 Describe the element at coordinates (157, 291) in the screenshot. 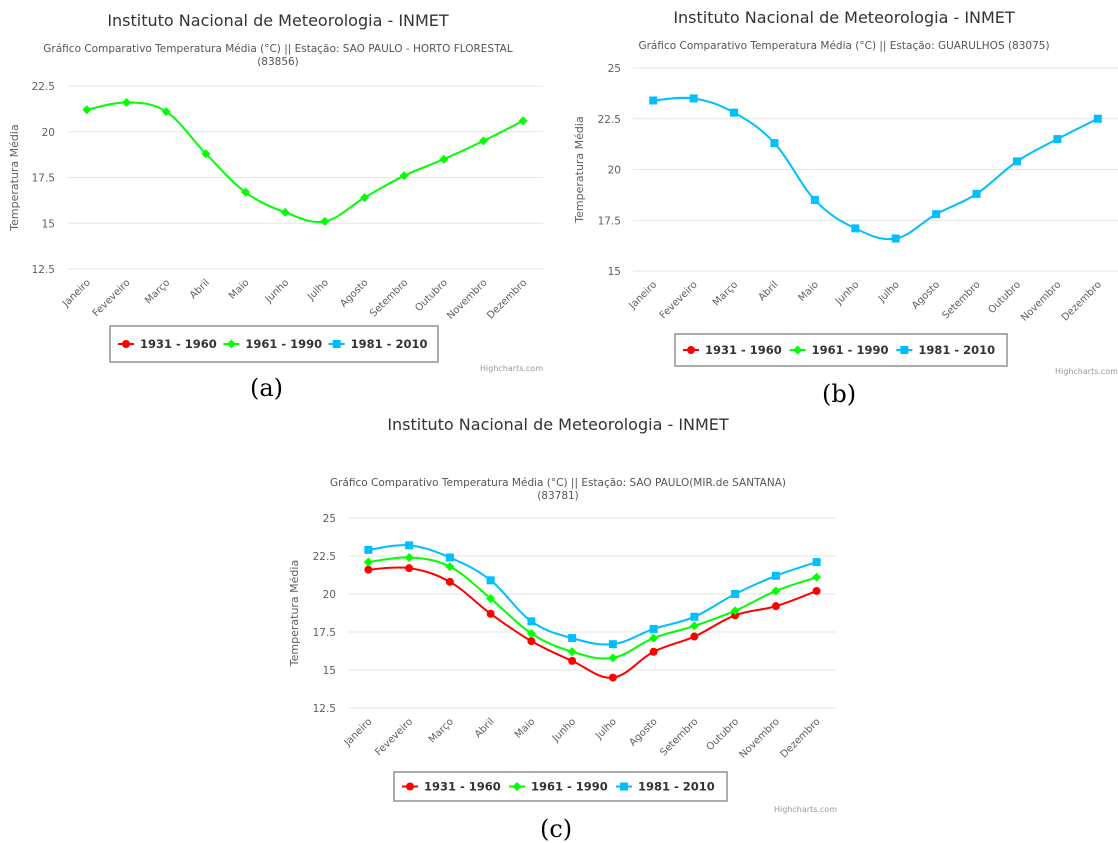

I see `x-tick-label: Março` at that location.